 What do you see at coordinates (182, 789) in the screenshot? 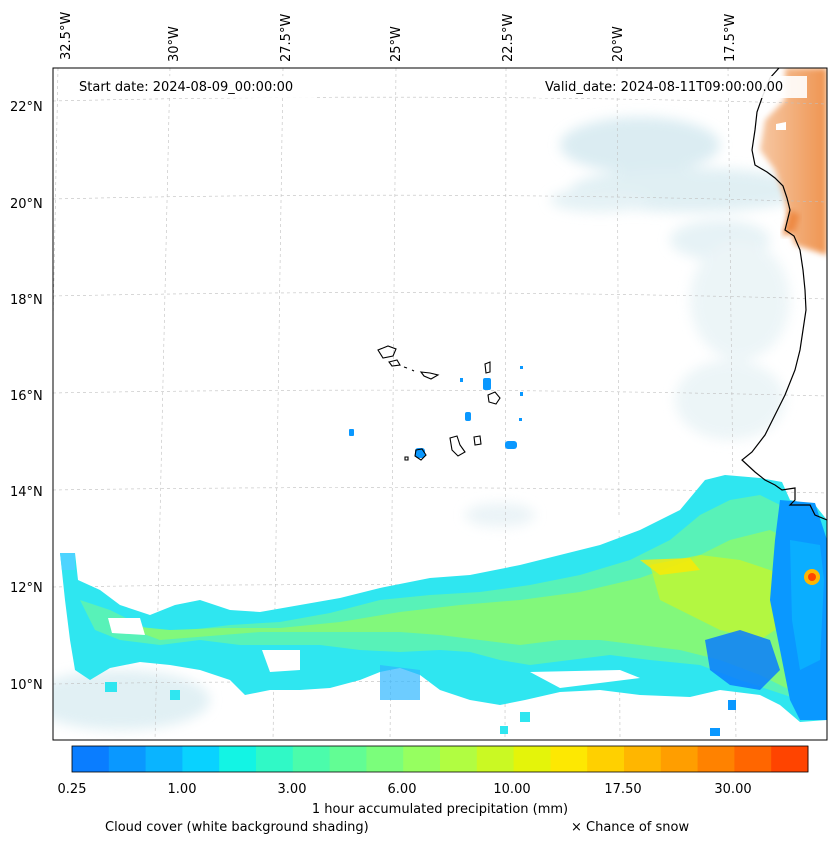
I see `colorbar-tick: 1.00` at bounding box center [182, 789].